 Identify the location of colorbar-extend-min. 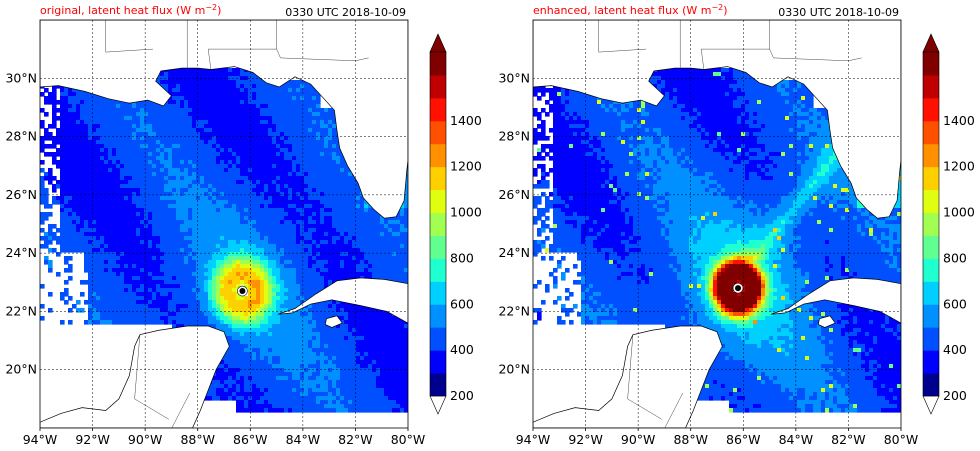
(931, 405).